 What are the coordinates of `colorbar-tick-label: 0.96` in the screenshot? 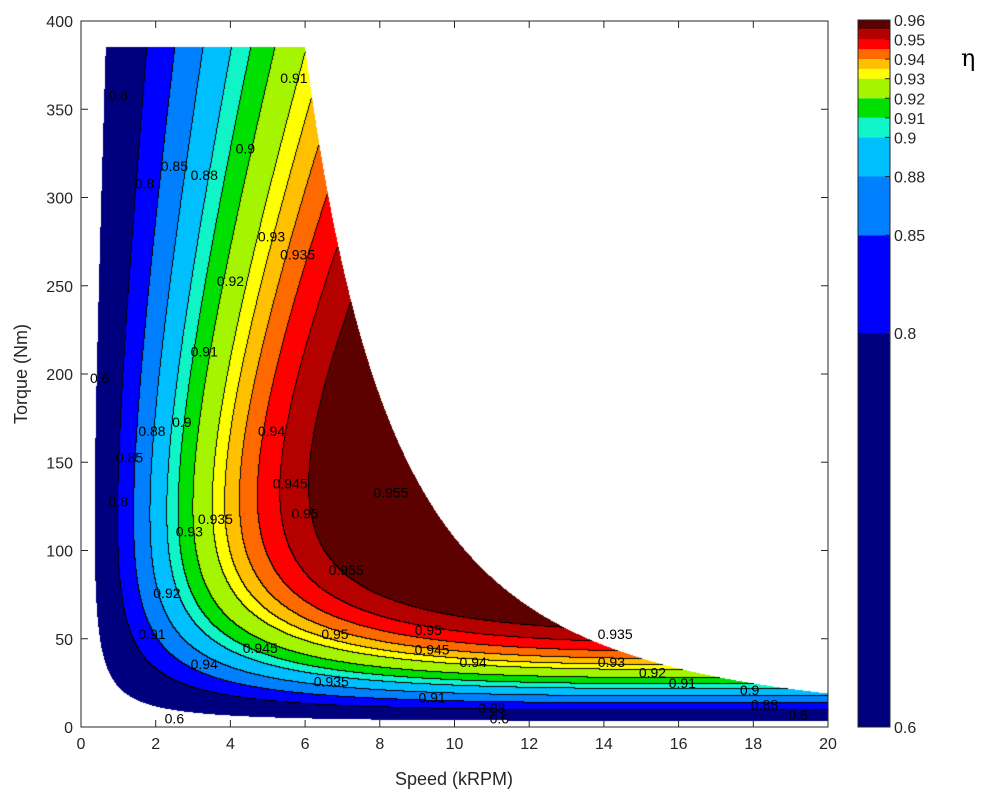 It's located at (909, 21).